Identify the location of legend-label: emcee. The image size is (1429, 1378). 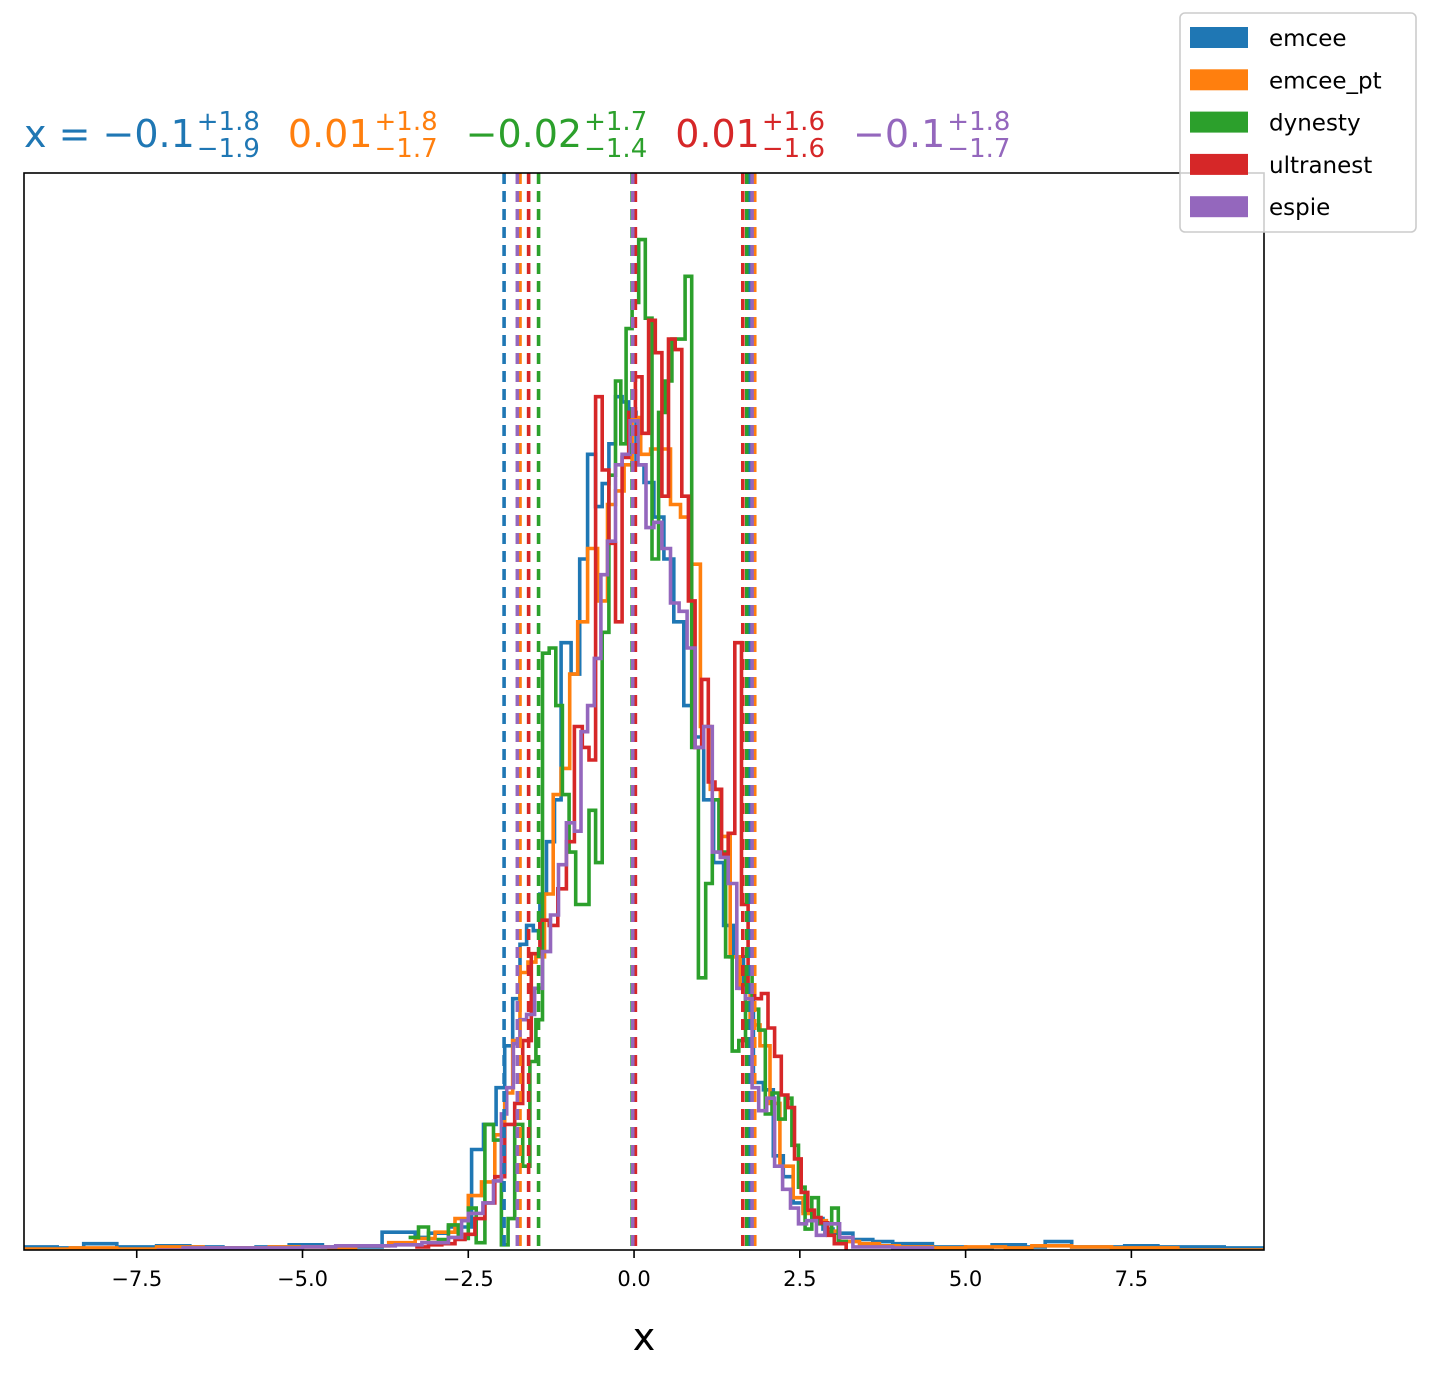
(1308, 39).